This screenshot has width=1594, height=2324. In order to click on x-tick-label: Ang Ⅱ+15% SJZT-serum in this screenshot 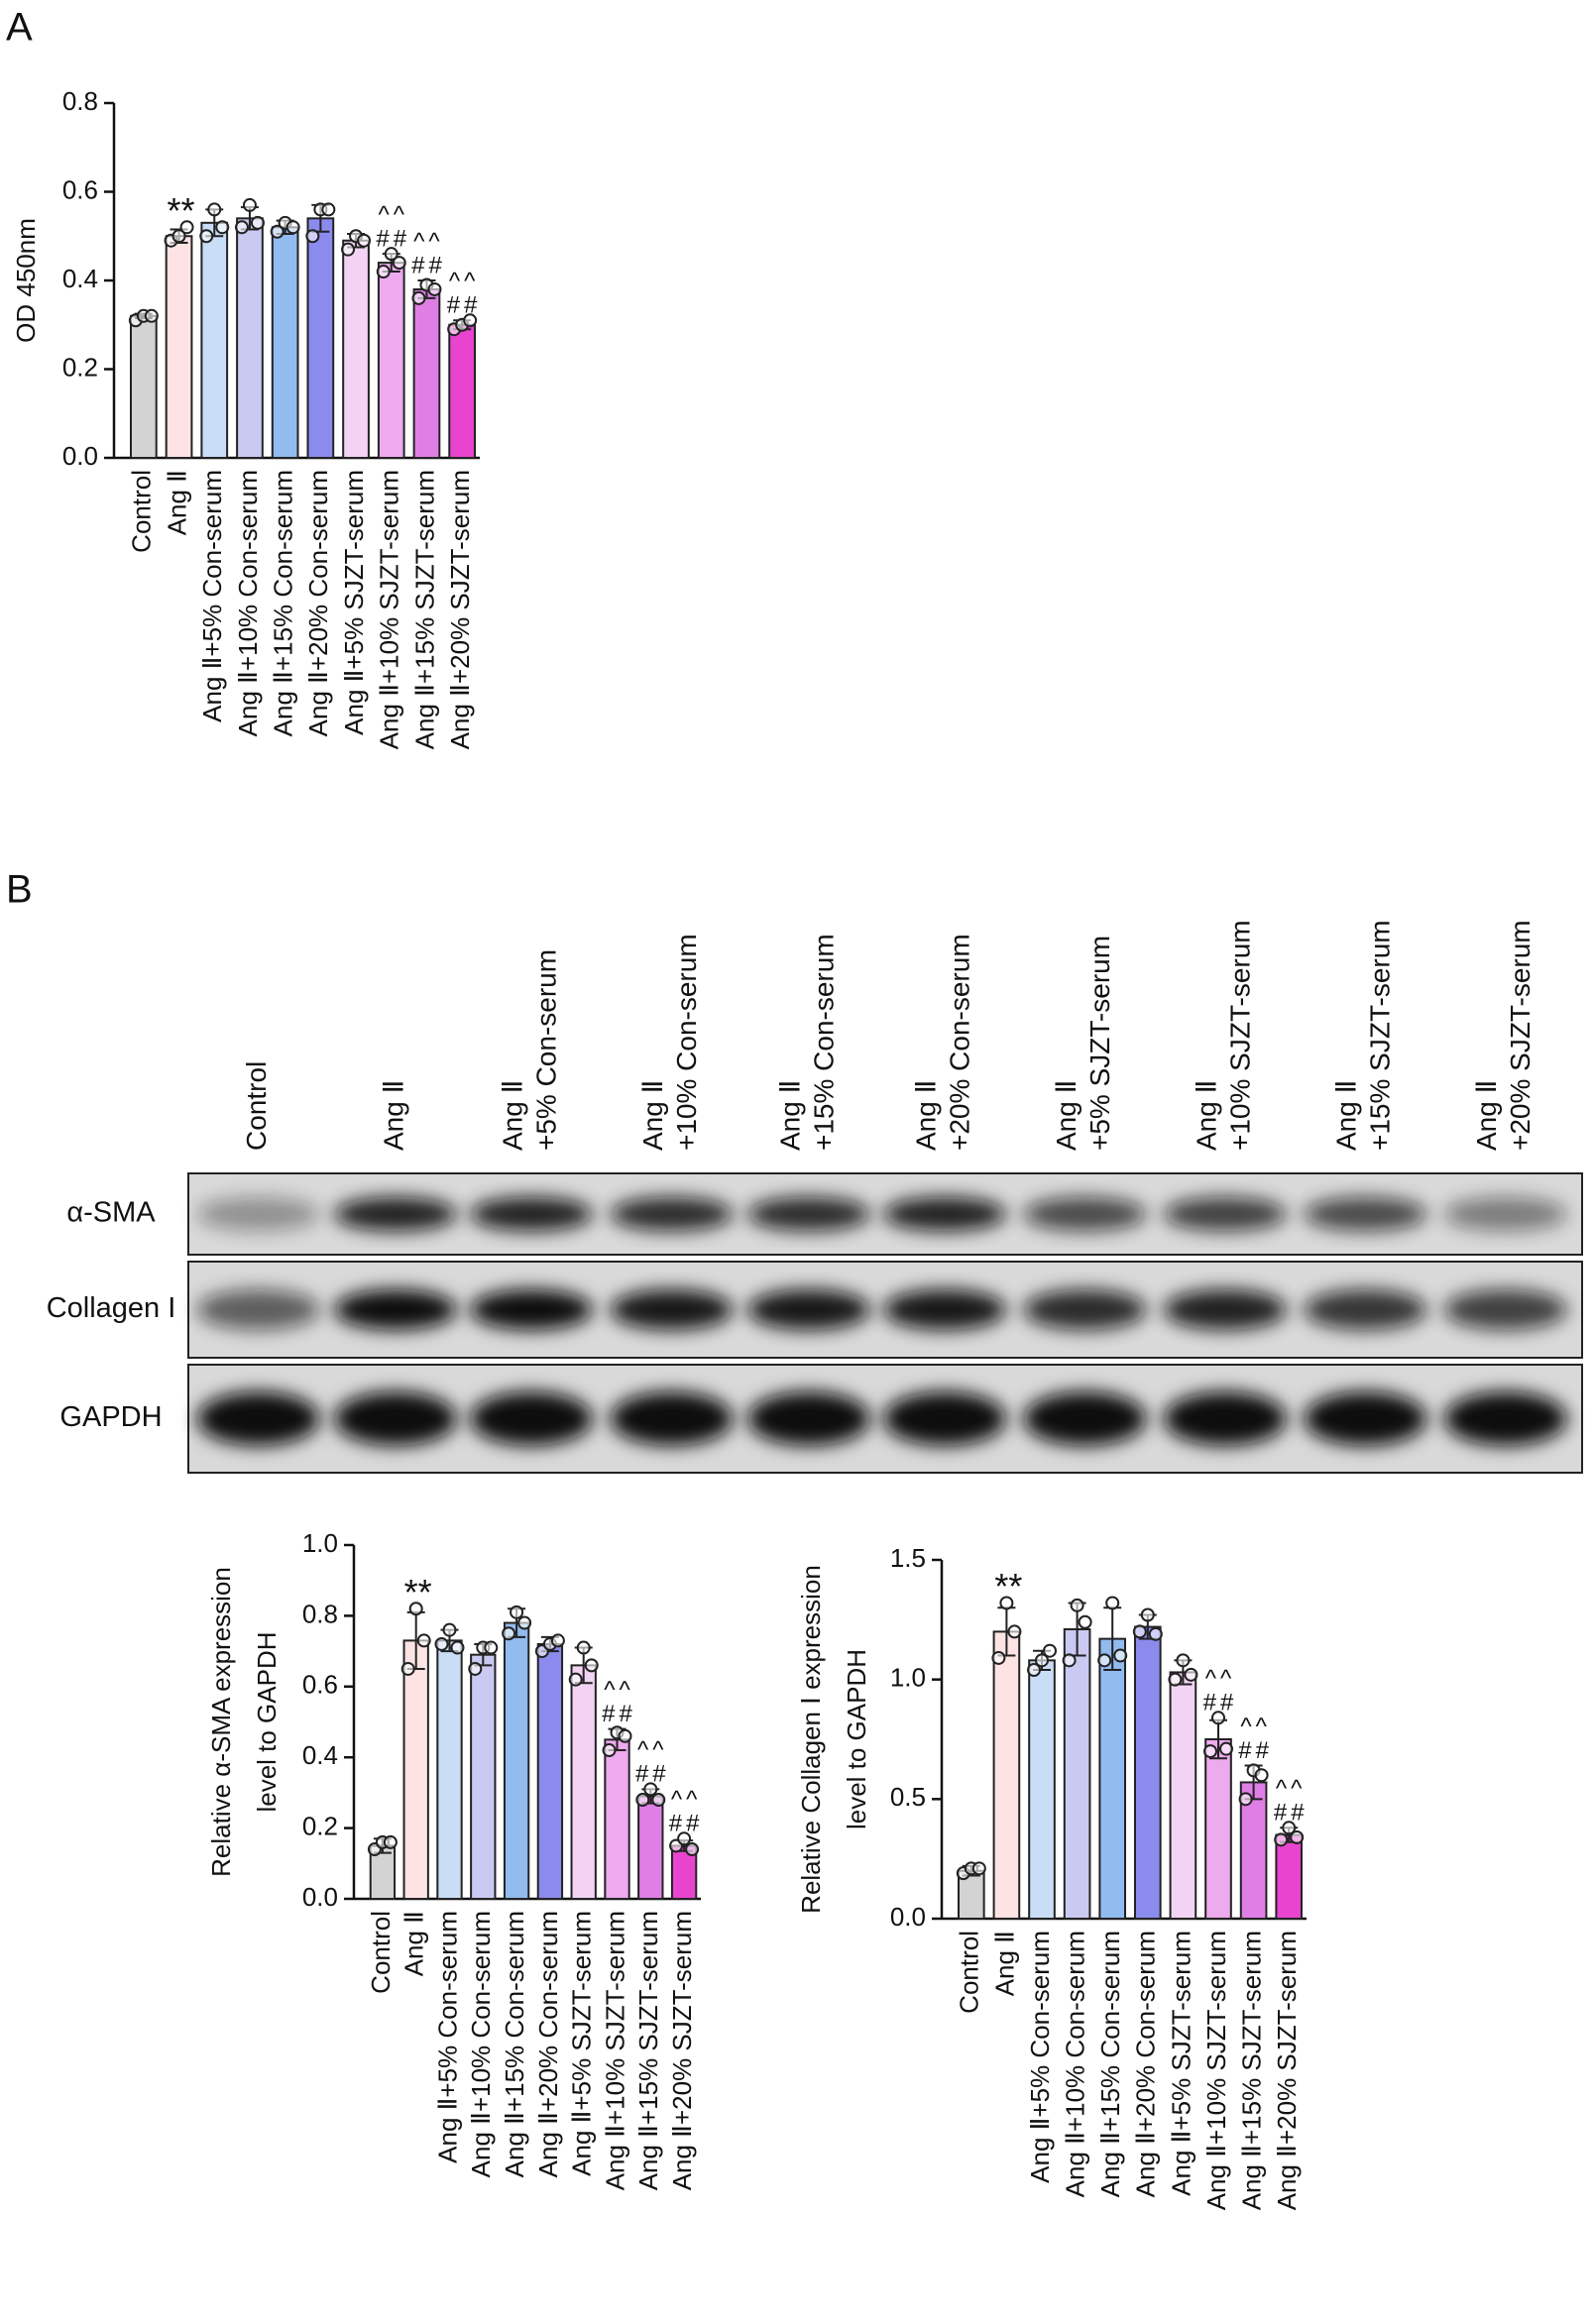, I will do `click(424, 609)`.